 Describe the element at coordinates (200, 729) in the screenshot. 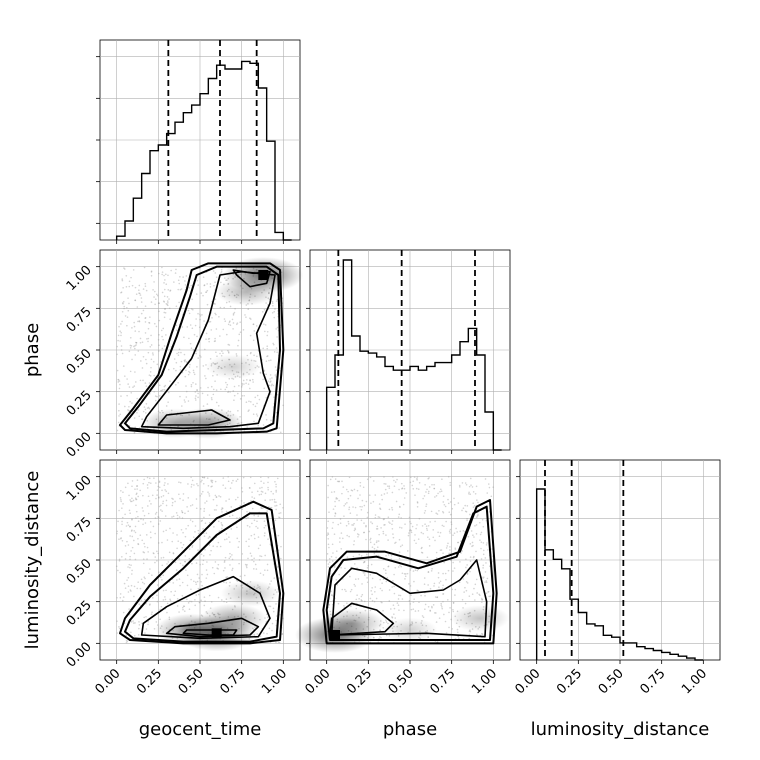

I see `x-axis-label-geocent-time: geocent_time` at that location.